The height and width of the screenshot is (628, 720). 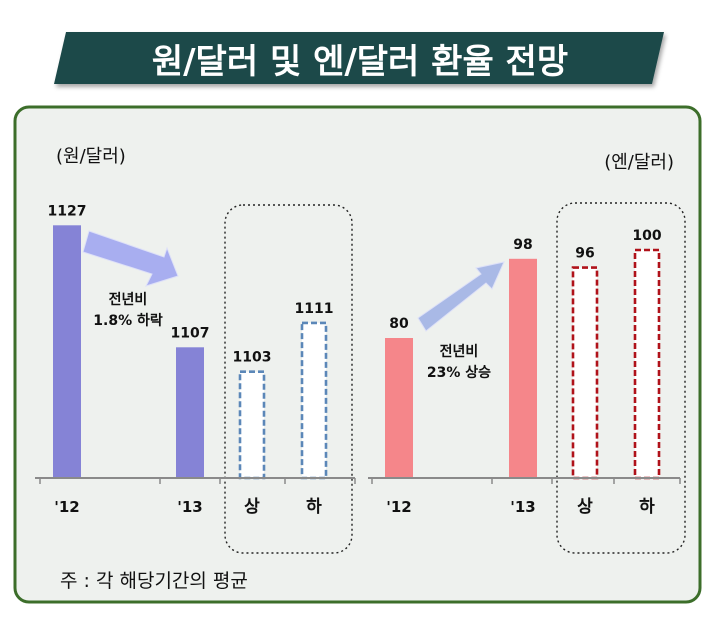 What do you see at coordinates (128, 320) in the screenshot?
I see `krw-annotation-line-2: 1.8% 하락` at bounding box center [128, 320].